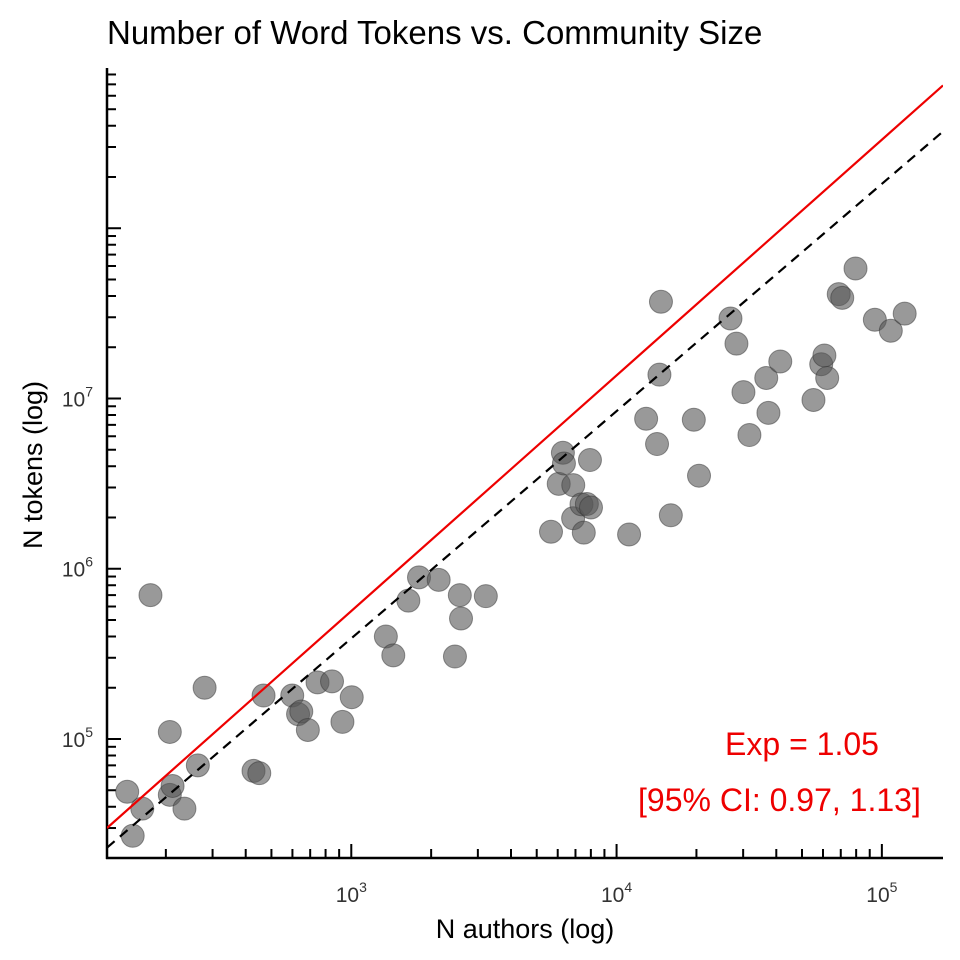  What do you see at coordinates (525, 929) in the screenshot?
I see `x-axis-label: N authors (log)` at bounding box center [525, 929].